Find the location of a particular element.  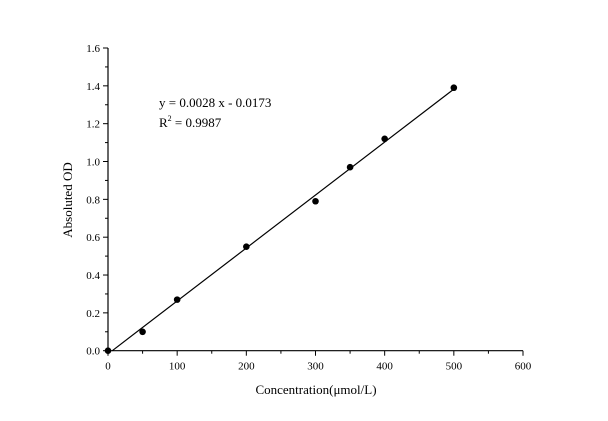

y-tick-label: 1.0 is located at coordinates (93, 163).